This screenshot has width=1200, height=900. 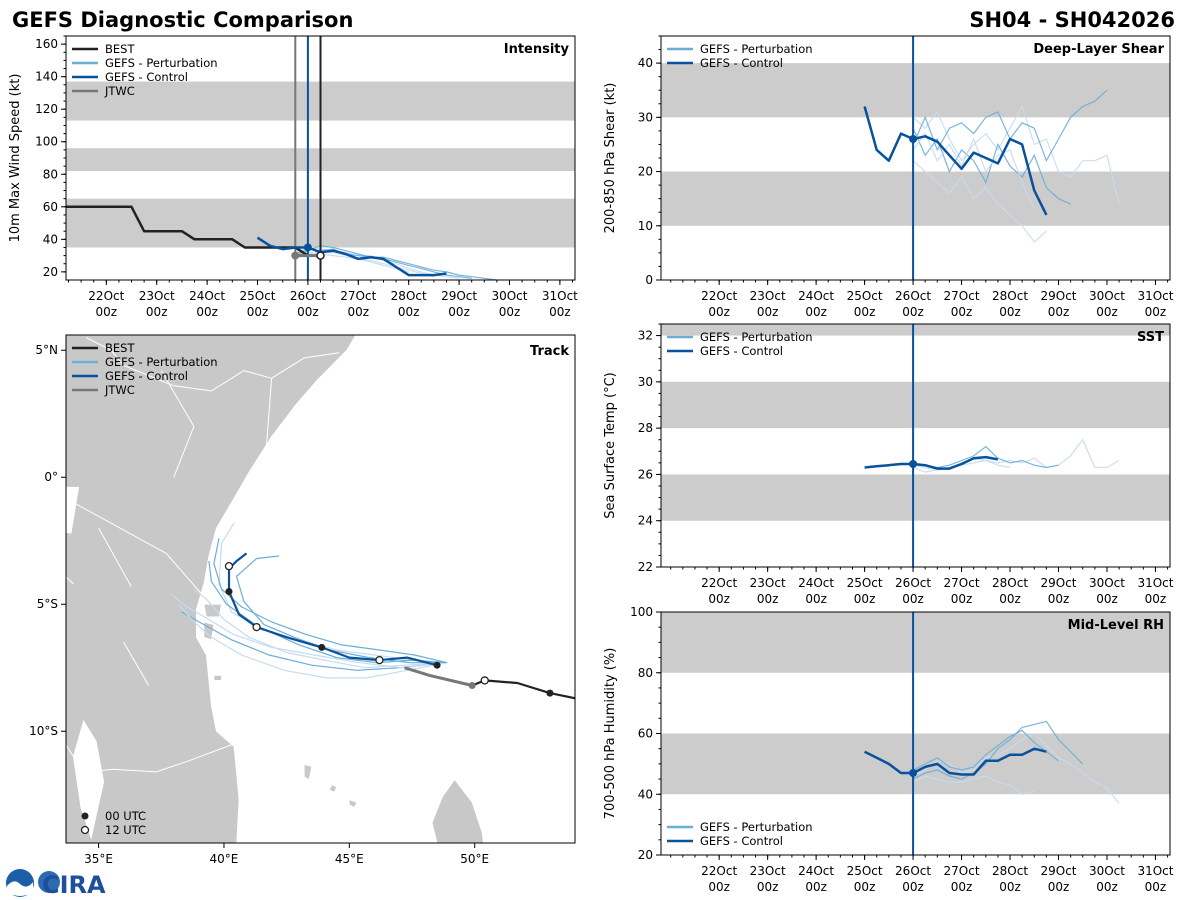 I want to click on track-marker-12utc, so click(x=379, y=660).